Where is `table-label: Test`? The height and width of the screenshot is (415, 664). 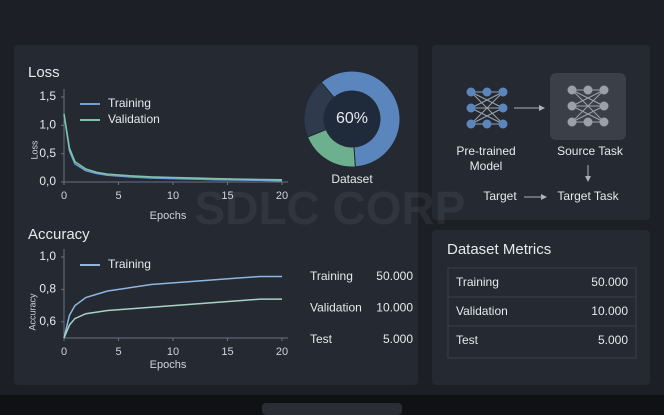 table-label: Test is located at coordinates (321, 339).